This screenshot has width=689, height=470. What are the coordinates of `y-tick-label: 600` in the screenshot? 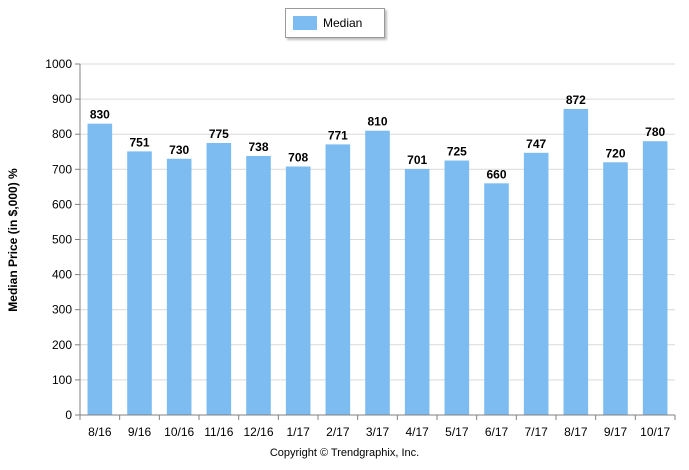 It's located at (62, 204).